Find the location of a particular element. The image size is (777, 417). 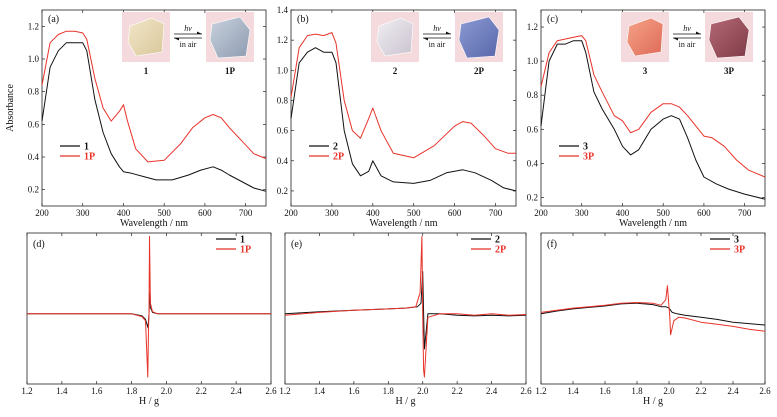

x-tick-label: 2.4 is located at coordinates (237, 391).